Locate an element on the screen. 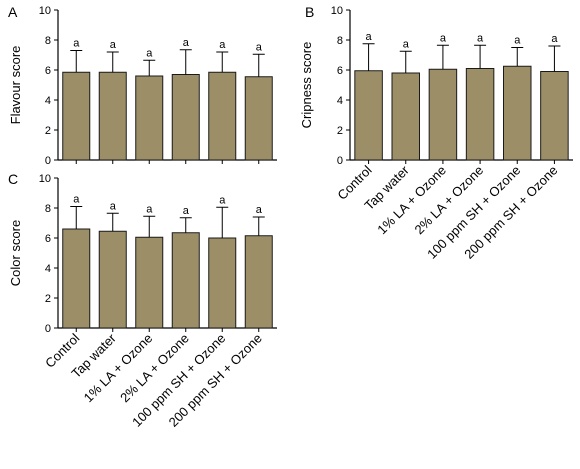 This screenshot has height=469, width=580. panel-c-letter: C is located at coordinates (13, 179).